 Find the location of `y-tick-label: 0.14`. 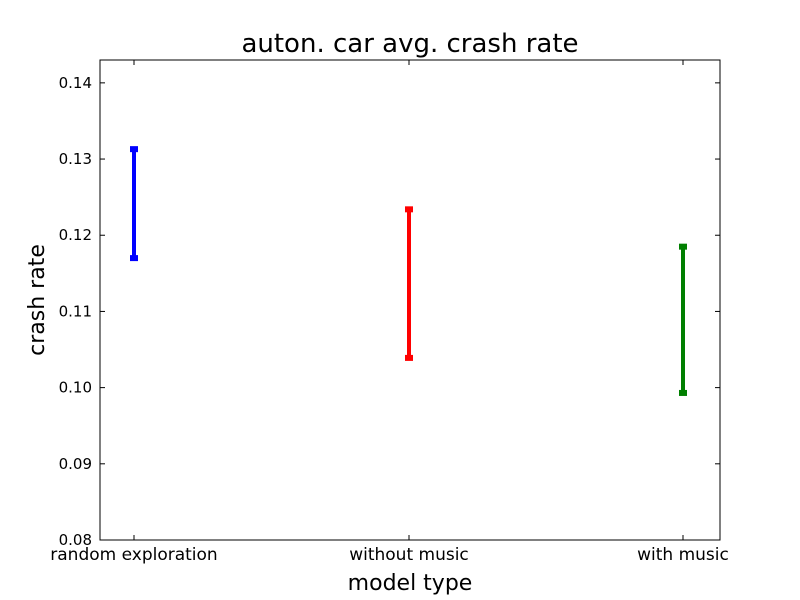

y-tick-label: 0.14 is located at coordinates (75, 83).